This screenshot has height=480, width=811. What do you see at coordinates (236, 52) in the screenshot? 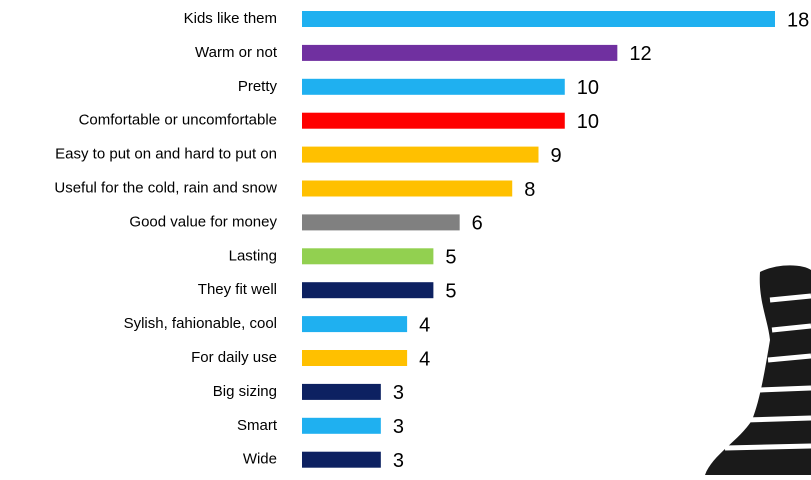
I see `category-label: Warm or not` at bounding box center [236, 52].